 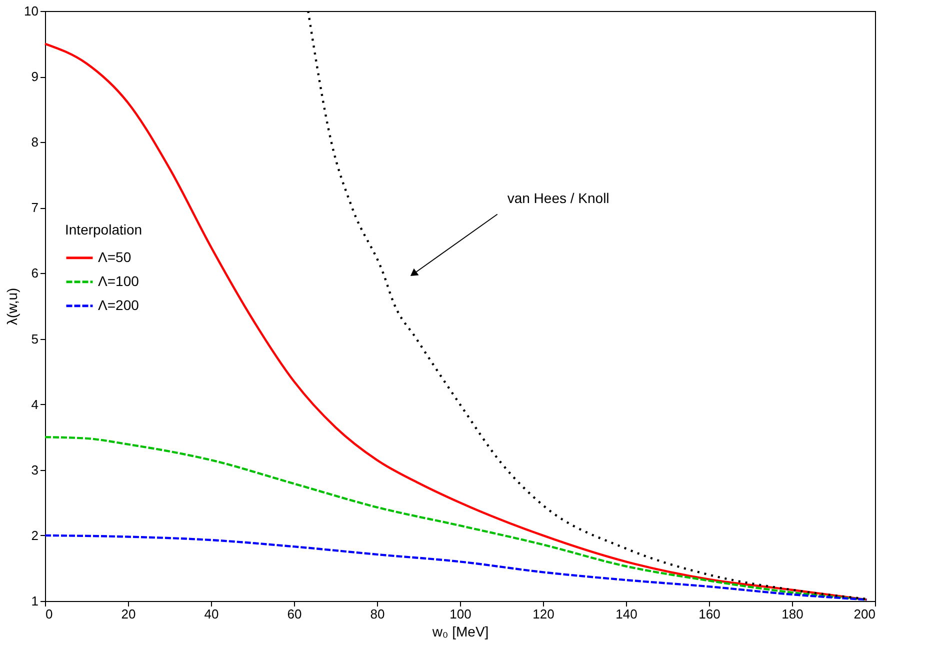 What do you see at coordinates (627, 614) in the screenshot?
I see `x-tick-label: 140` at bounding box center [627, 614].